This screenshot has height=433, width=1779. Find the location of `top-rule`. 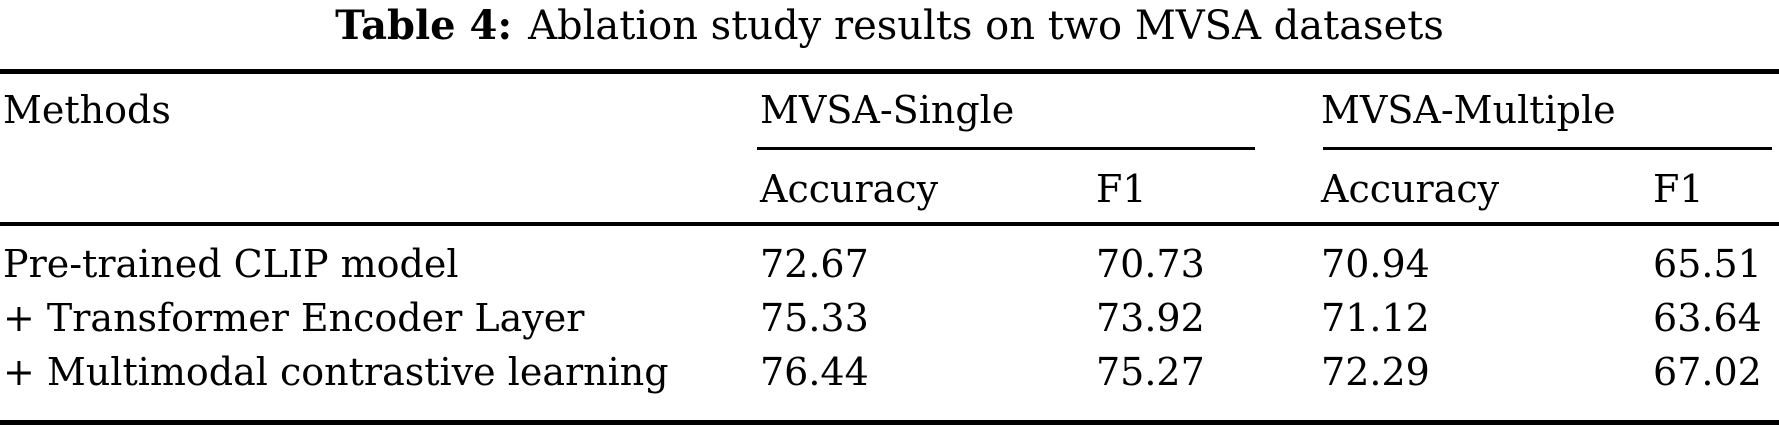

top-rule is located at coordinates (889, 71).